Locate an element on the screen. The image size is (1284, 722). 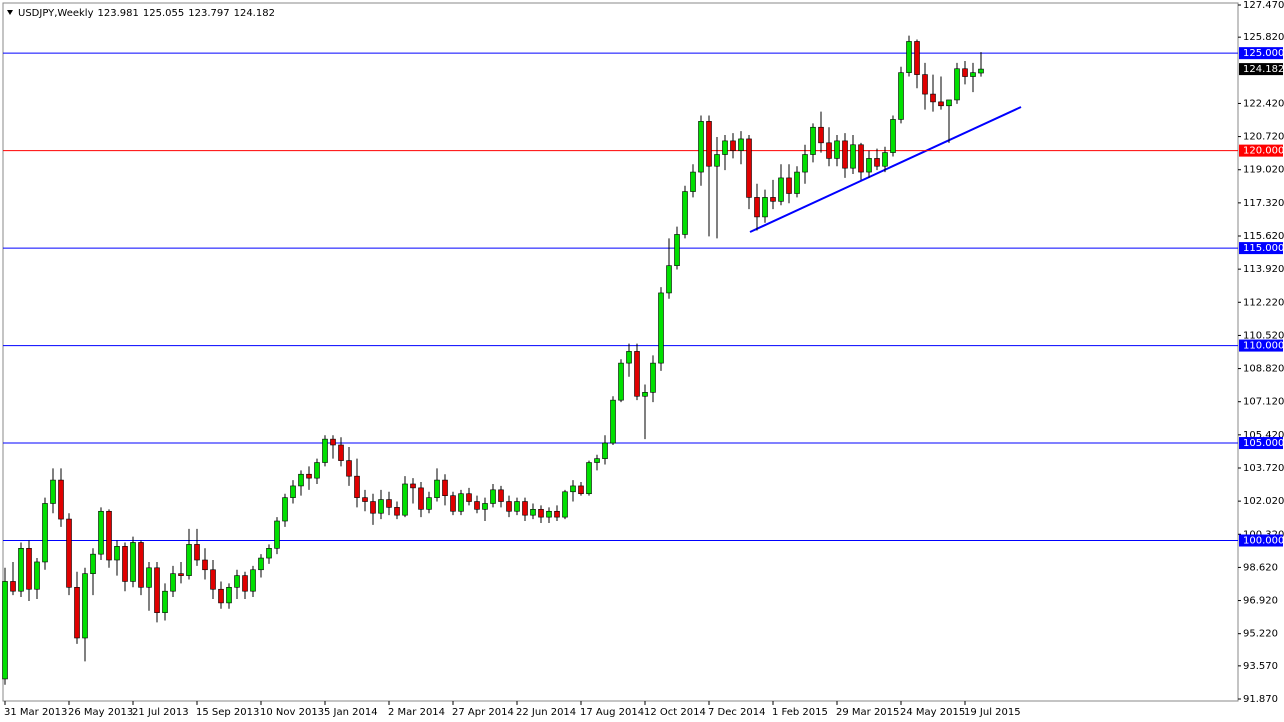
x-tick-label: 10 Nov 2013 is located at coordinates (292, 712).